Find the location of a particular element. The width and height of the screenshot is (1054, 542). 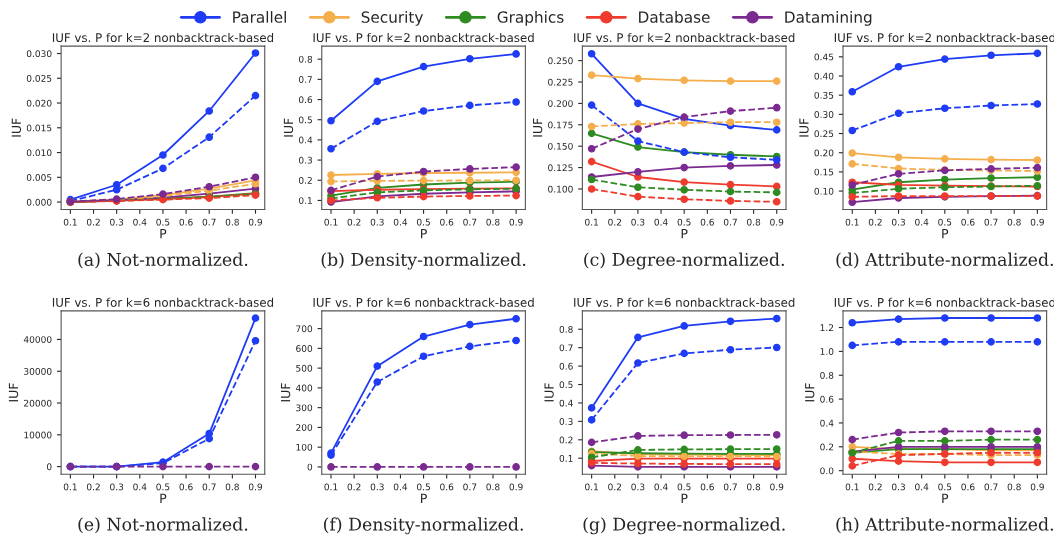

y-tick-label: 0.30 is located at coordinates (824, 114).